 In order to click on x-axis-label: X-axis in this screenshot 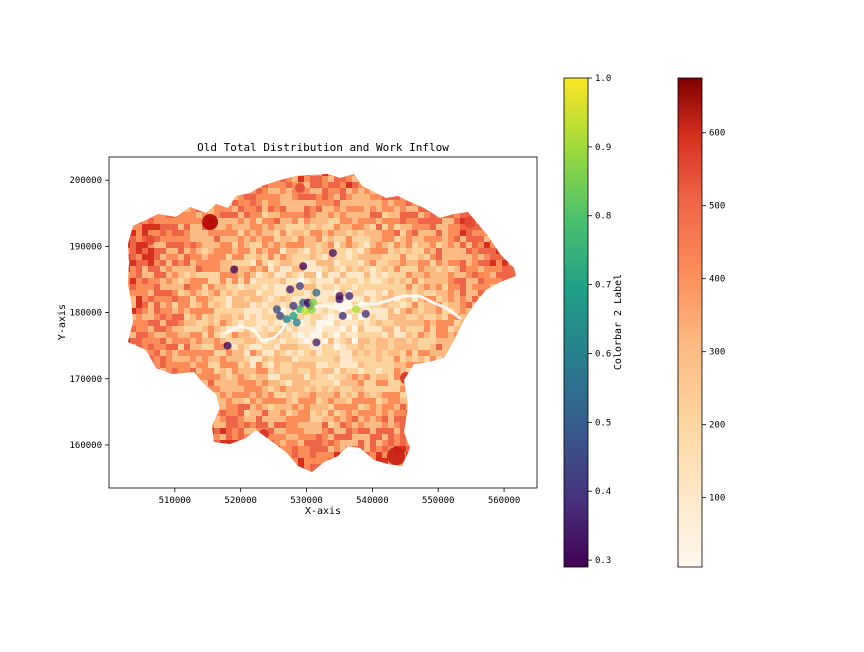, I will do `click(323, 511)`.